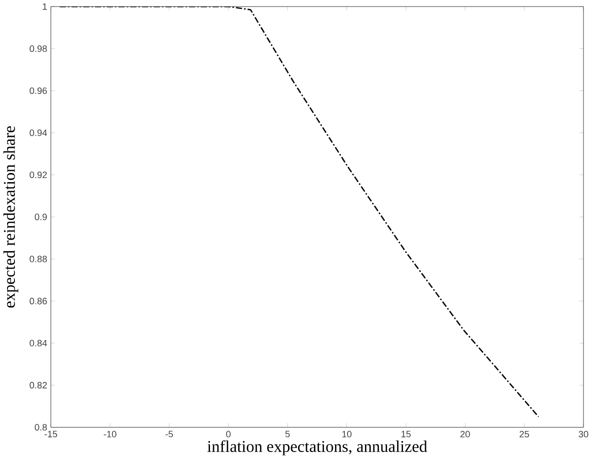 The height and width of the screenshot is (459, 592). I want to click on x-tick-label: 5, so click(287, 434).